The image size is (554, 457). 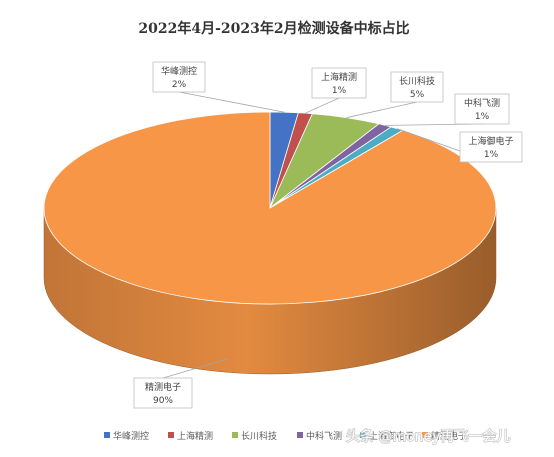 I want to click on callout-长川科技: 长川科技 5%, so click(x=395, y=95).